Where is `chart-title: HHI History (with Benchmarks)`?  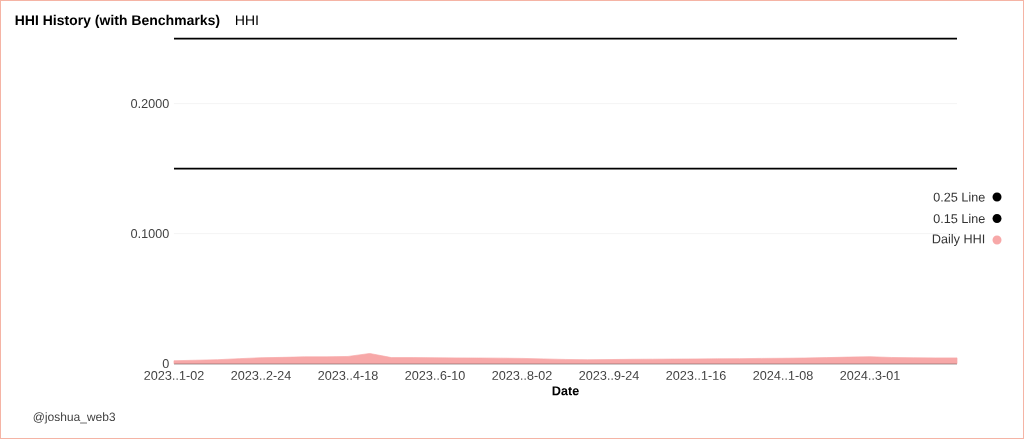 chart-title: HHI History (with Benchmarks) is located at coordinates (117, 21).